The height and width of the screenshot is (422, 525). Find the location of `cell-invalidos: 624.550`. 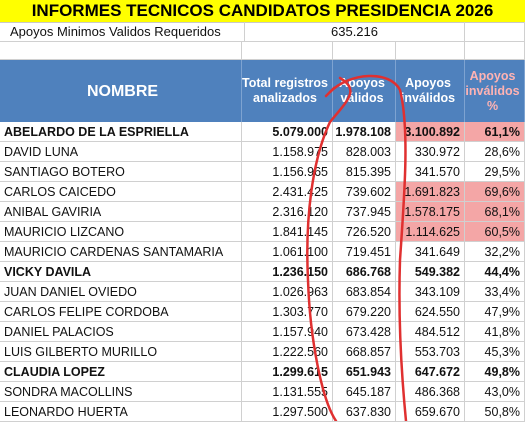

cell-invalidos: 624.550 is located at coordinates (430, 312).